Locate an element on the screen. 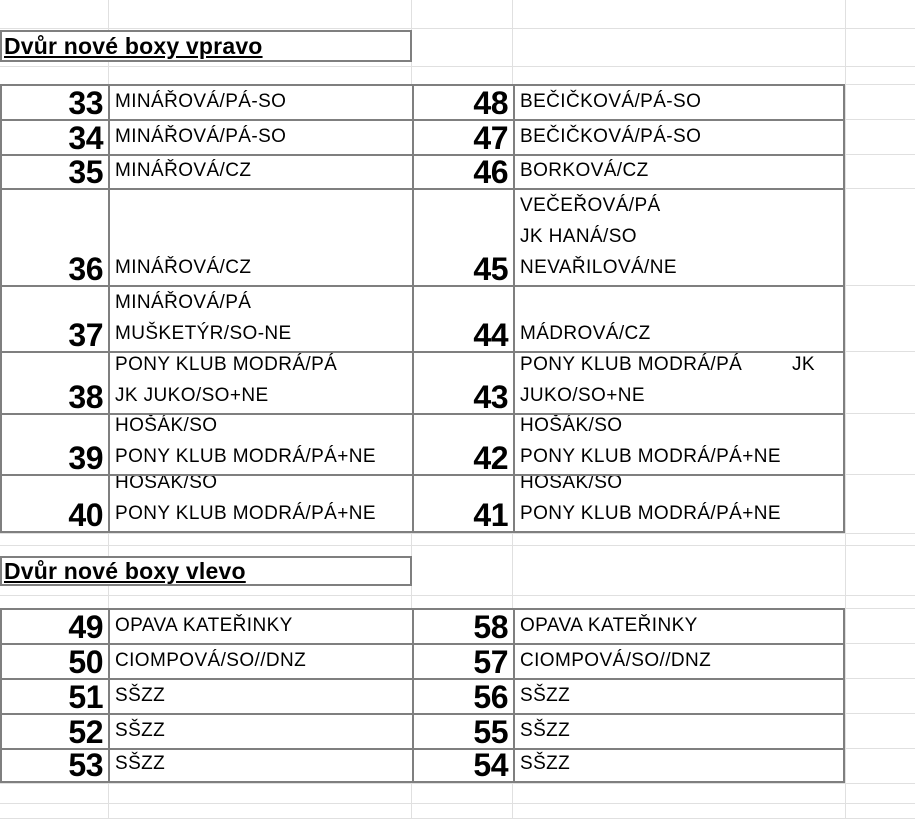  box-number: 41 is located at coordinates (490, 514).